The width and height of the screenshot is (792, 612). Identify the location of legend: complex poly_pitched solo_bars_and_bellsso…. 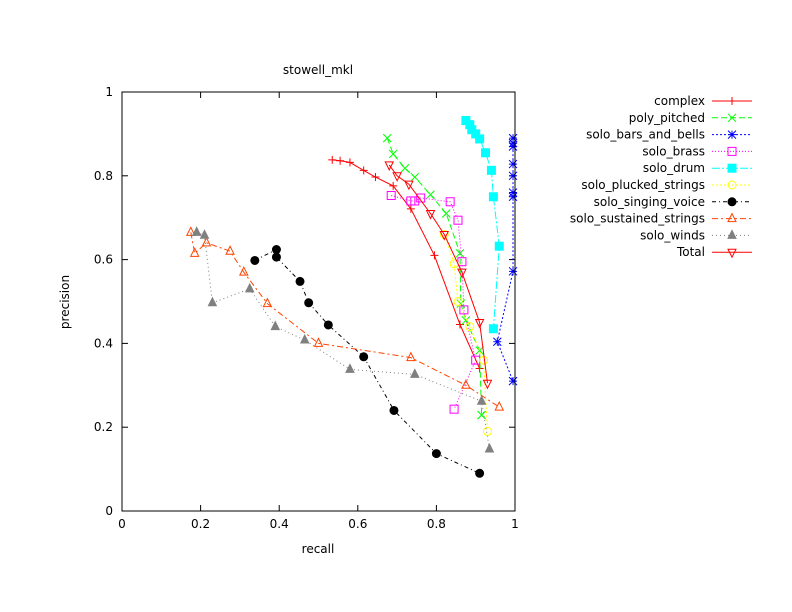
(661, 176).